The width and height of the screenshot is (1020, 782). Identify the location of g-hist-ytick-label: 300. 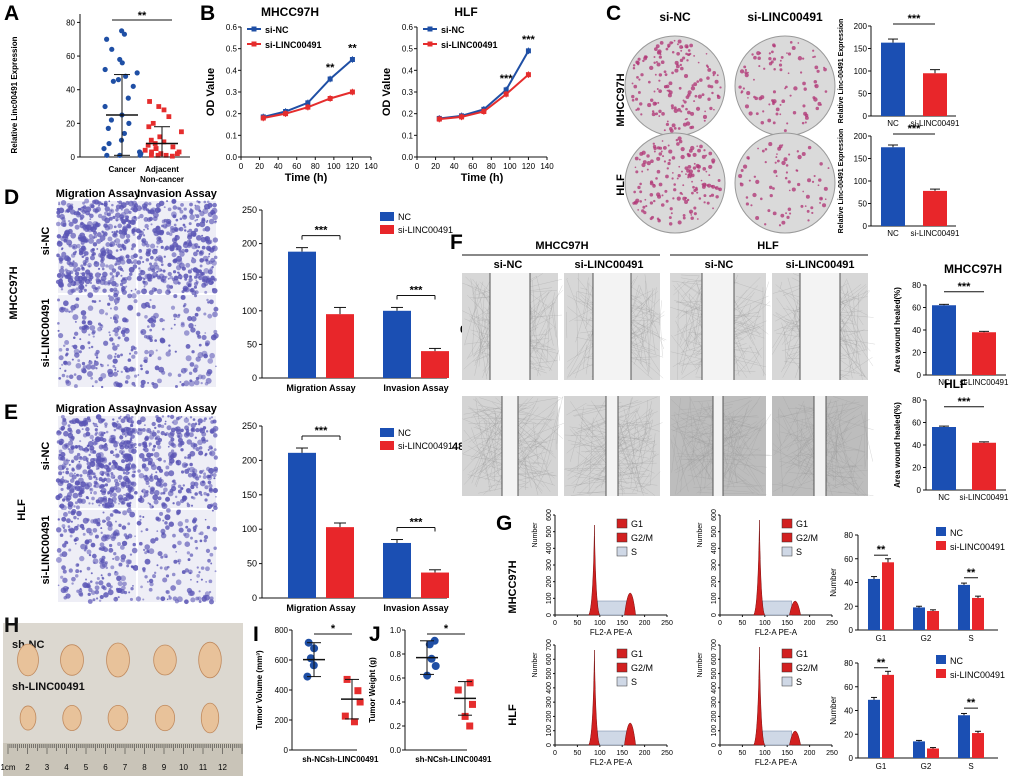
(714, 702).